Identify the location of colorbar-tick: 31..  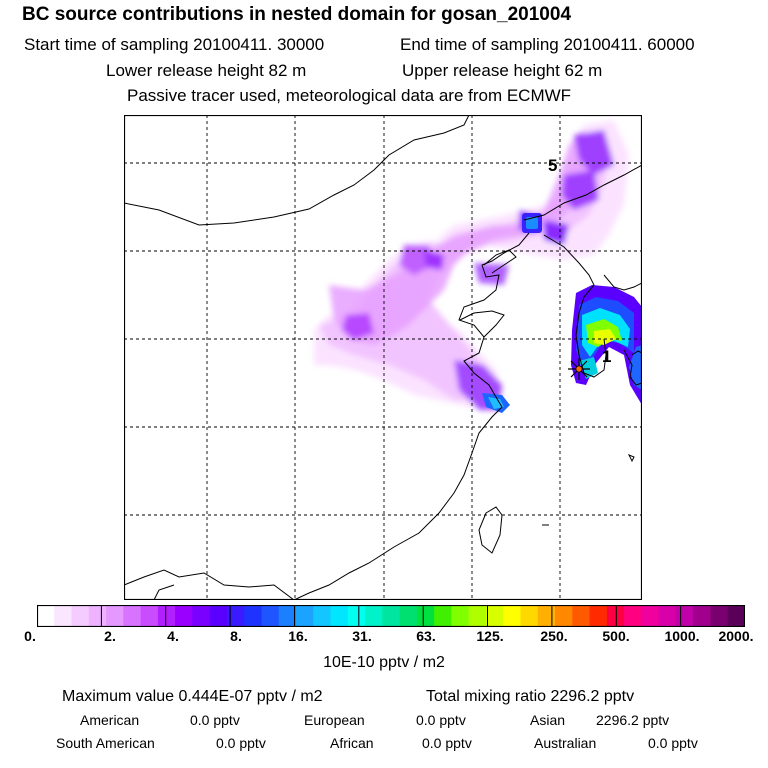
(362, 636).